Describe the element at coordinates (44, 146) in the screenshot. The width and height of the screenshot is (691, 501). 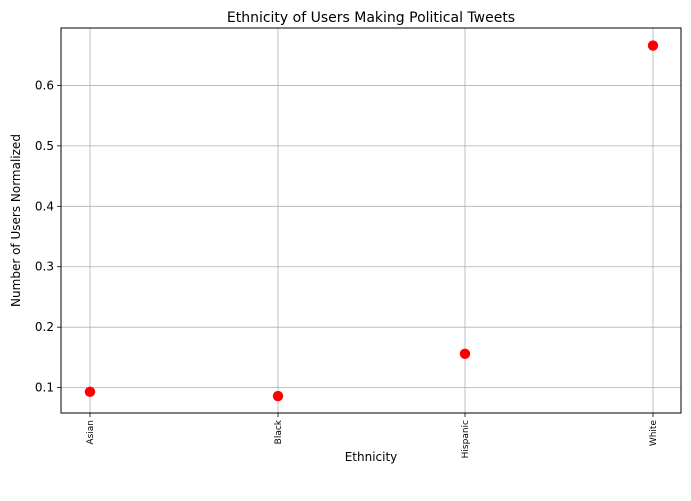
I see `y-tick-label: 0.5` at that location.